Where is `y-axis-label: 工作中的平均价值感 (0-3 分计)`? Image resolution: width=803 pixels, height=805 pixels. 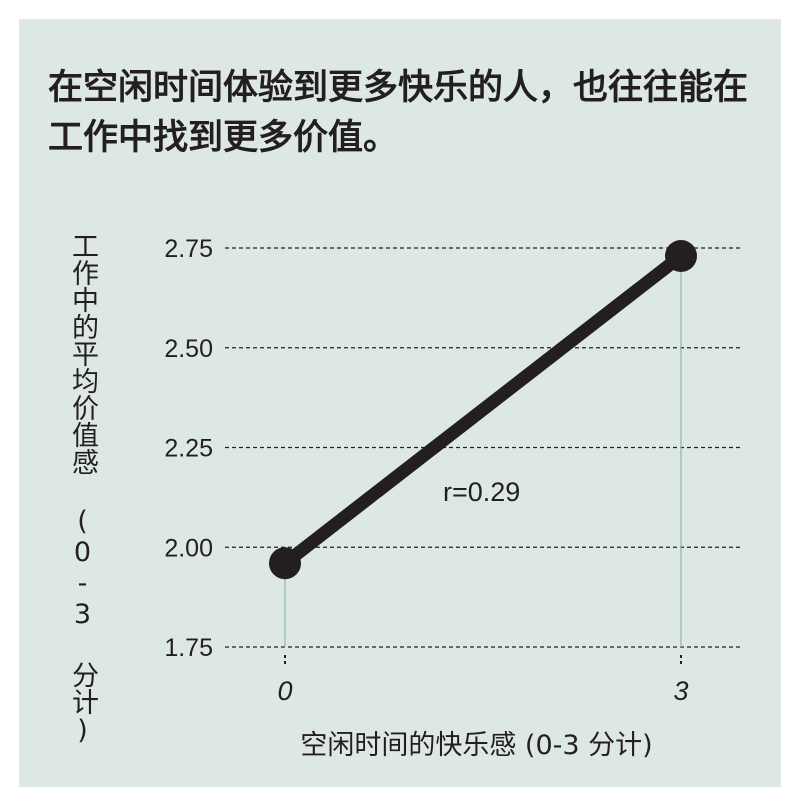 y-axis-label: 工作中的平均价值感 (0-3 分计) is located at coordinates (82, 489).